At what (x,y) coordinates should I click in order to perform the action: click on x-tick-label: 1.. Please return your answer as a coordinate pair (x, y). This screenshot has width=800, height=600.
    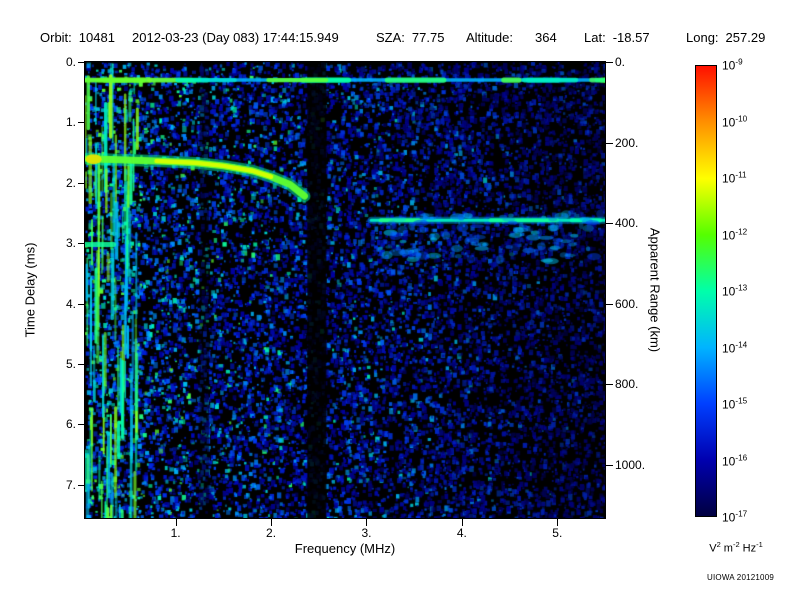
    Looking at the image, I should click on (175, 533).